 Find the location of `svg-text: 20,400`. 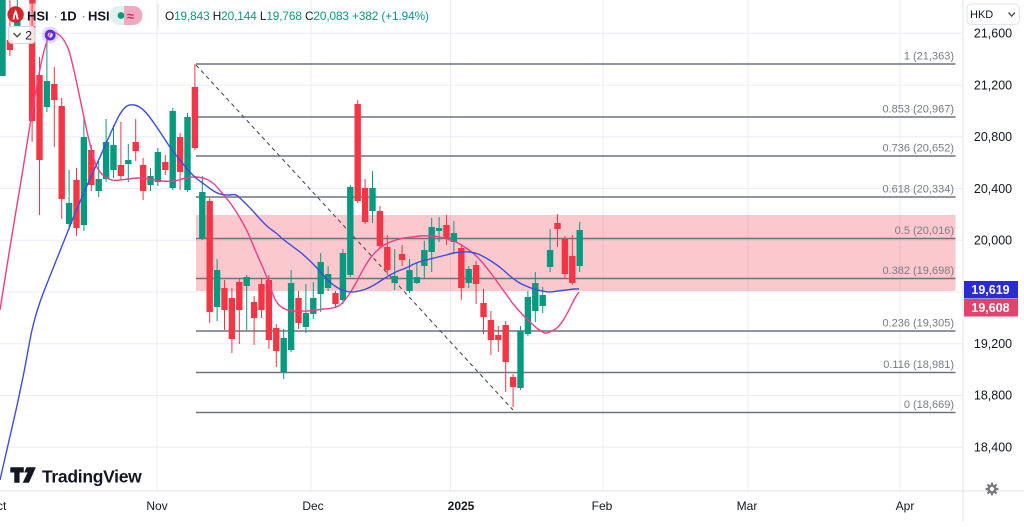

svg-text: 20,400 is located at coordinates (993, 189).